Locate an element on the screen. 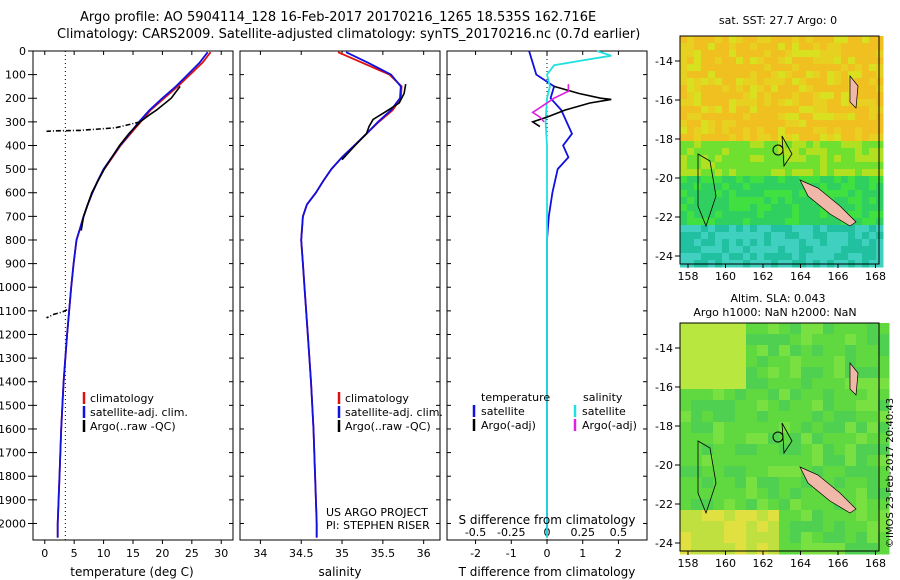 Image resolution: width=900 pixels, height=580 pixels. depth-tick-label: 1100 is located at coordinates (13, 311).